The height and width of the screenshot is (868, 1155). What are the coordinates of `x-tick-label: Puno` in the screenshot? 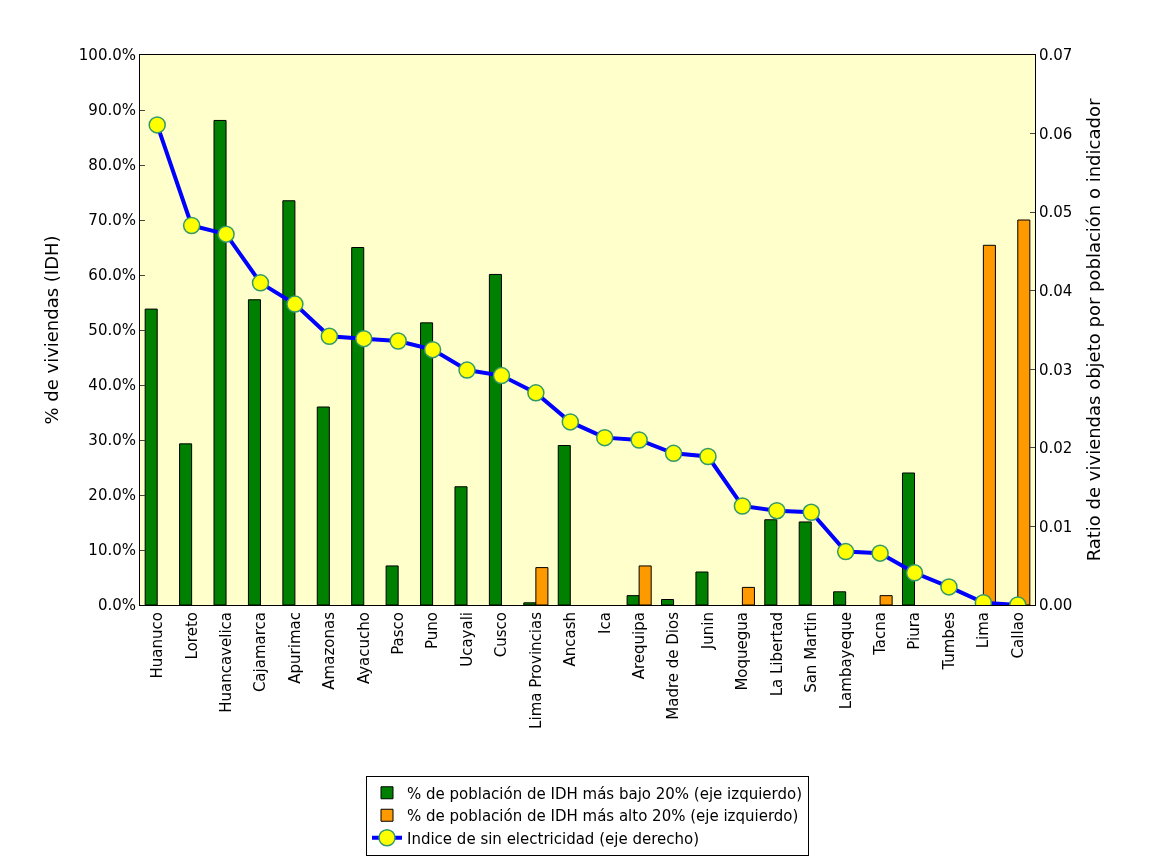 It's located at (432, 630).